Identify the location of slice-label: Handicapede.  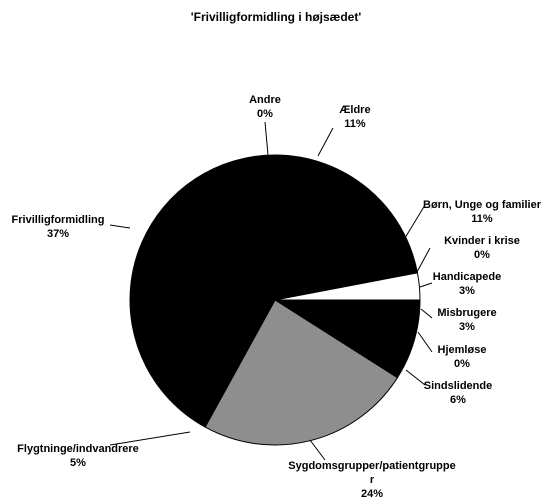
(467, 277).